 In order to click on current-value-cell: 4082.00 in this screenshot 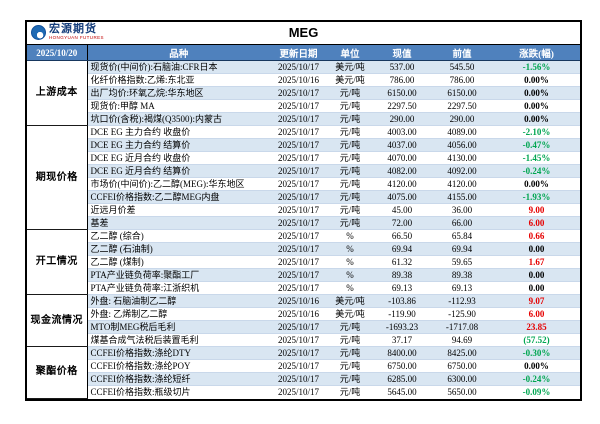, I will do `click(402, 171)`.